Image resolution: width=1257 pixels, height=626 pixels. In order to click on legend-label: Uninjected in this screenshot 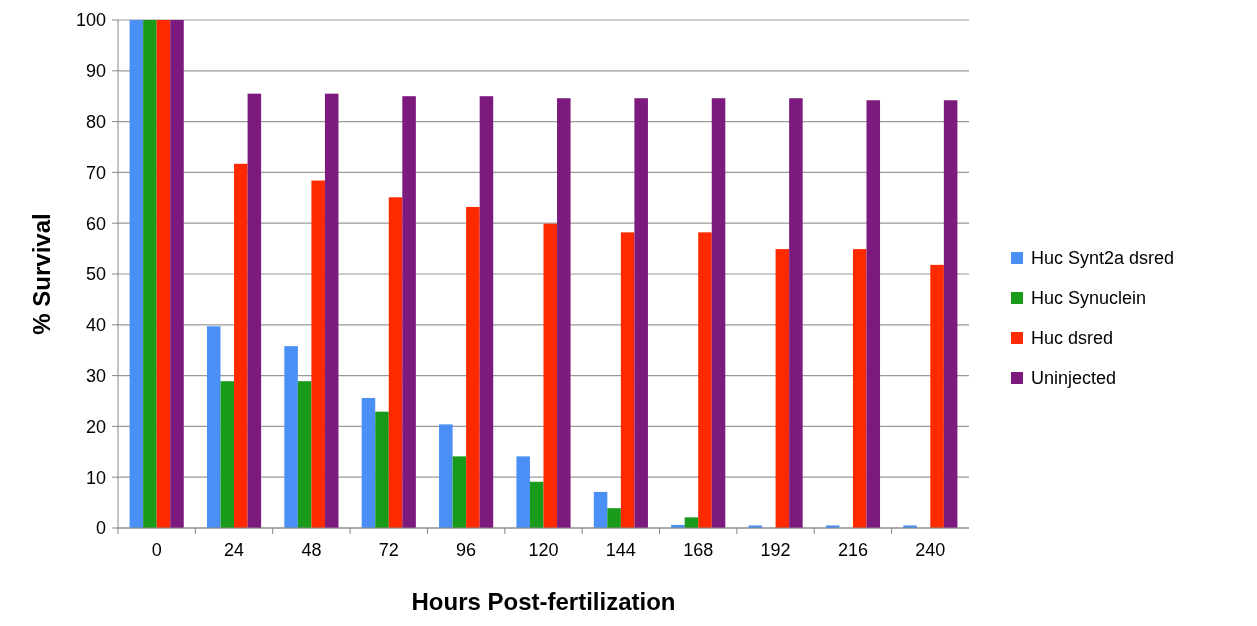, I will do `click(1074, 378)`.